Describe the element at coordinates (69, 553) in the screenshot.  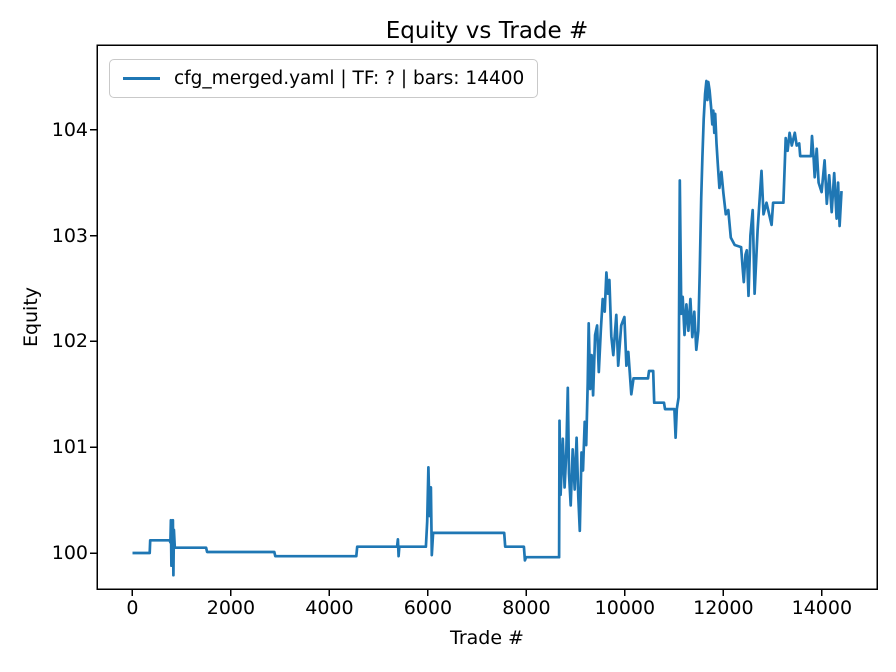
I see `y-tick-label: 100` at that location.